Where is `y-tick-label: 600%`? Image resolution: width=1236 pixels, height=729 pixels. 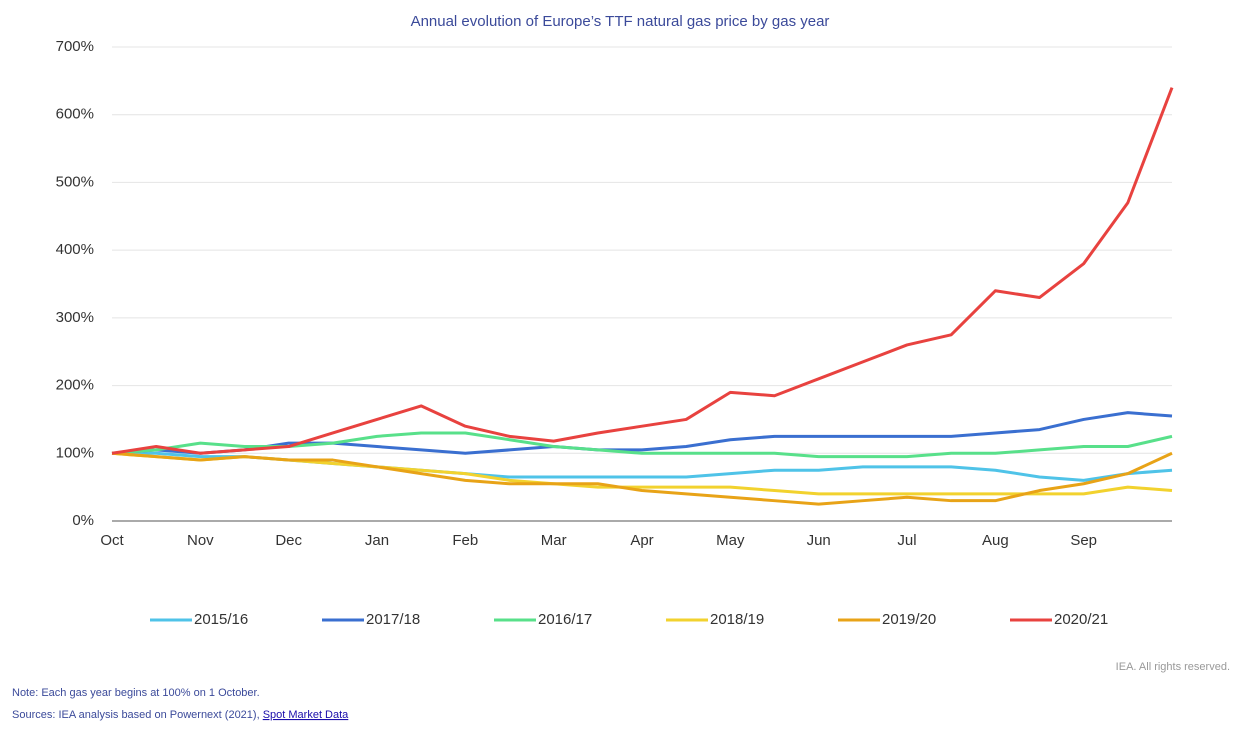
y-tick-label: 600% is located at coordinates (75, 114).